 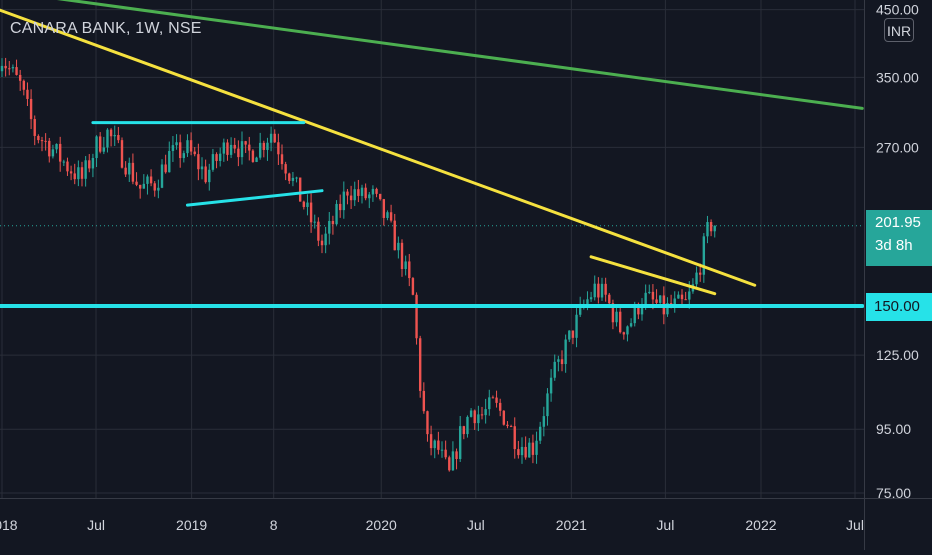 I want to click on price-axis-tick: 450.00, so click(x=897, y=10).